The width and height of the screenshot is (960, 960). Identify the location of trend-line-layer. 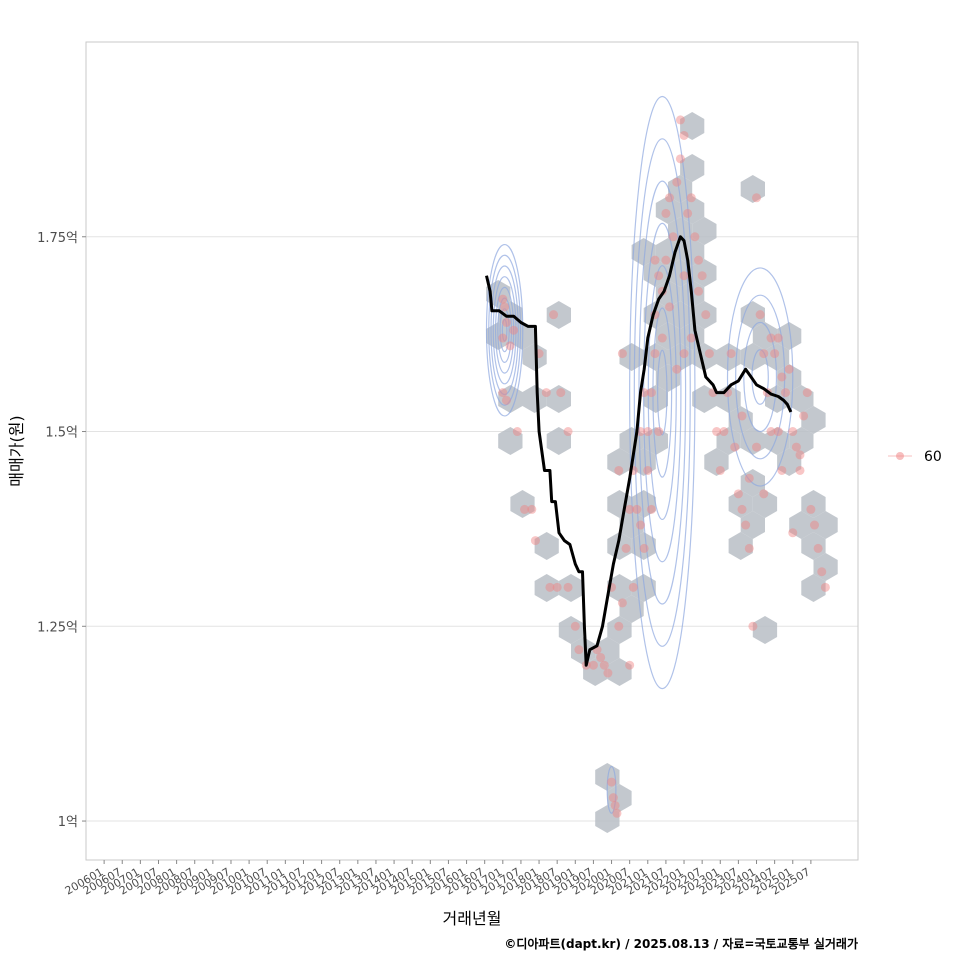
(639, 451).